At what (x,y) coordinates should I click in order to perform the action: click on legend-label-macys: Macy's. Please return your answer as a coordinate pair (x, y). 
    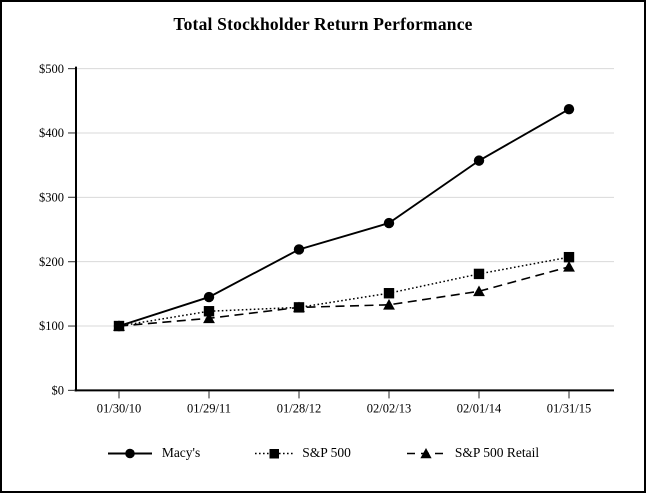
    Looking at the image, I should click on (181, 452).